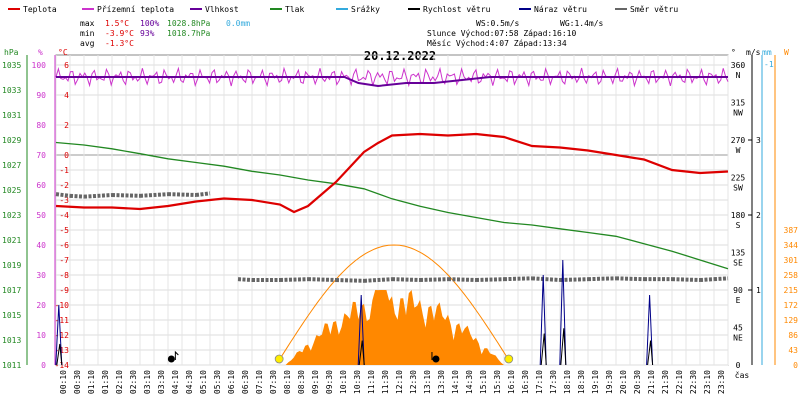 The width and height of the screenshot is (800, 400). I want to click on x-tick-43: 21:30, so click(665, 382).